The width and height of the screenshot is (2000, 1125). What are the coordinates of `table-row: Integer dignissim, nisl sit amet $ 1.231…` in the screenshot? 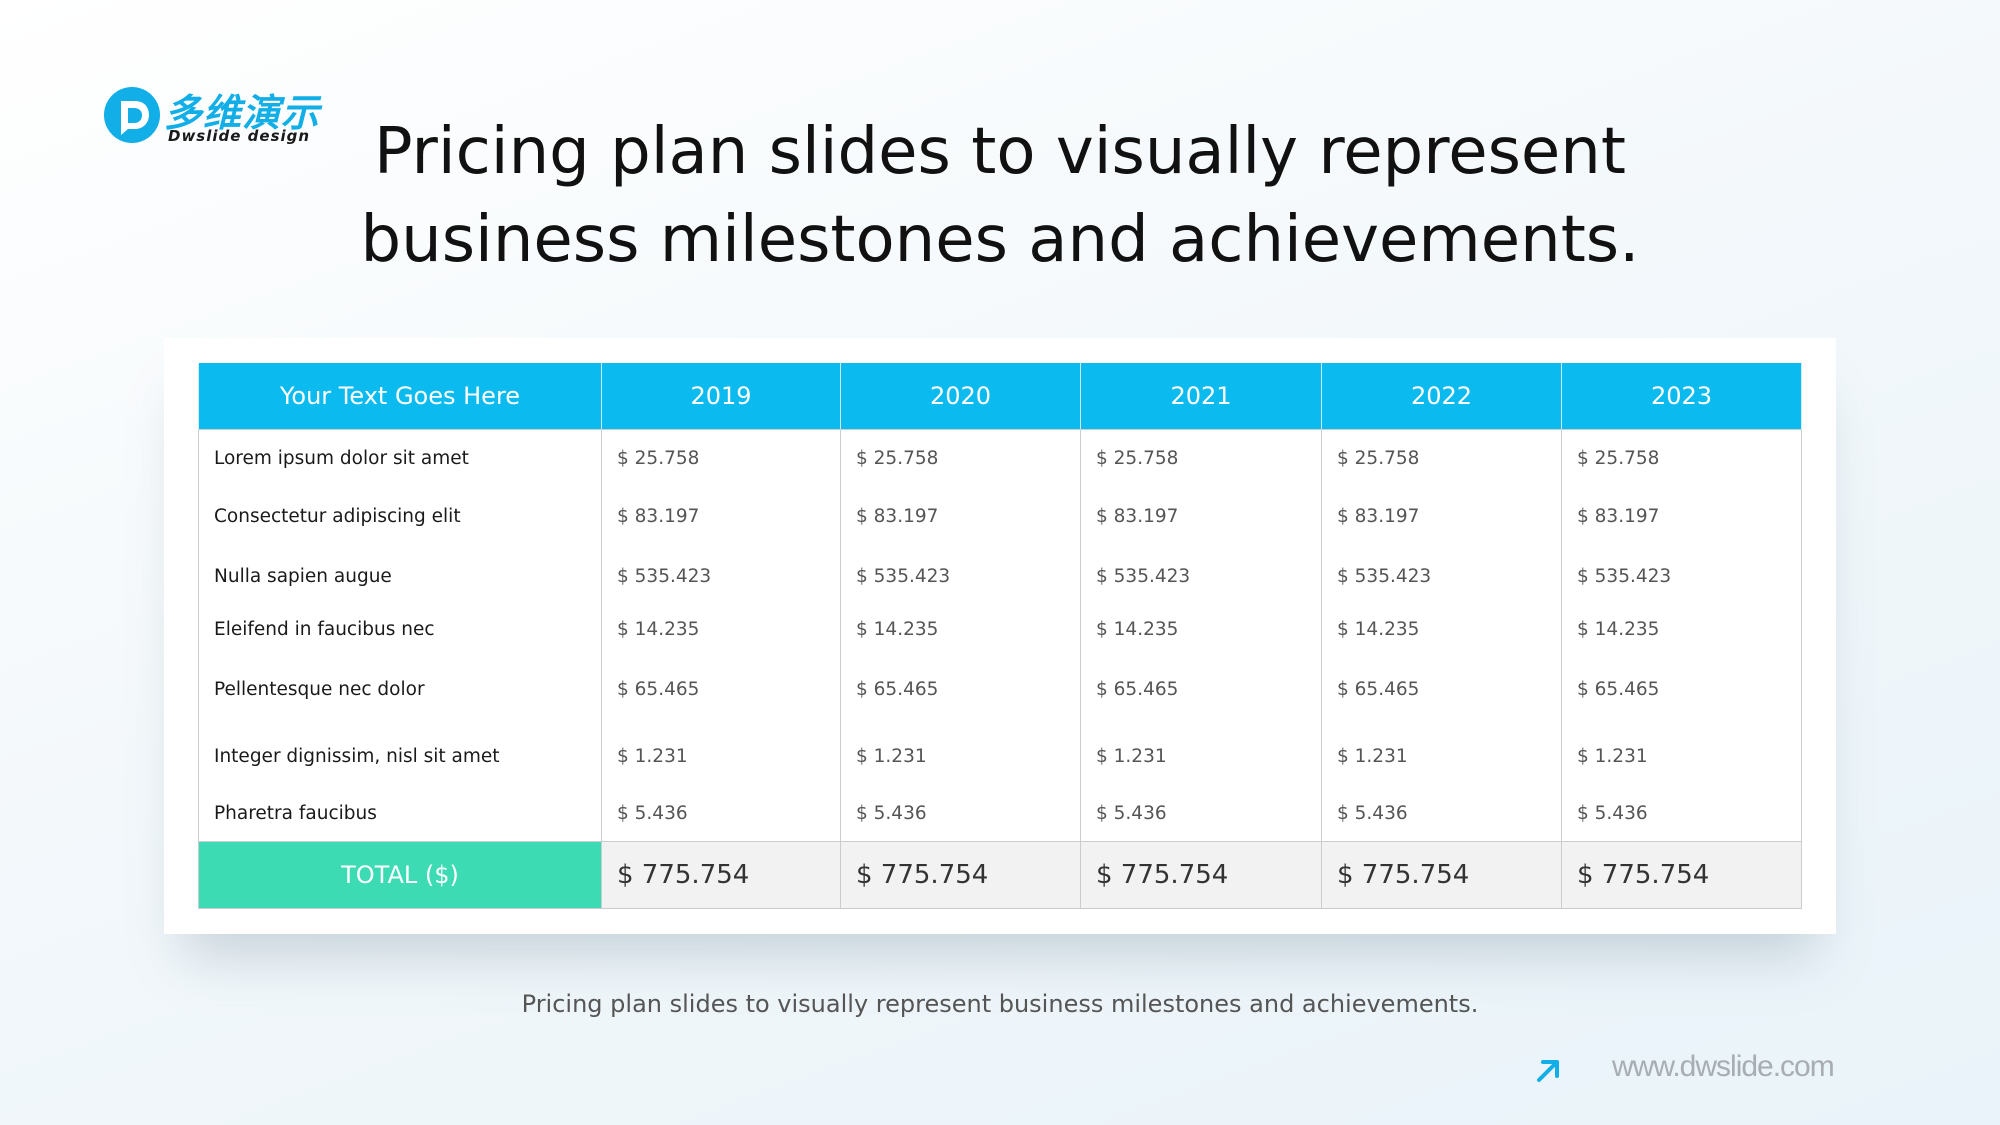 It's located at (1000, 756).